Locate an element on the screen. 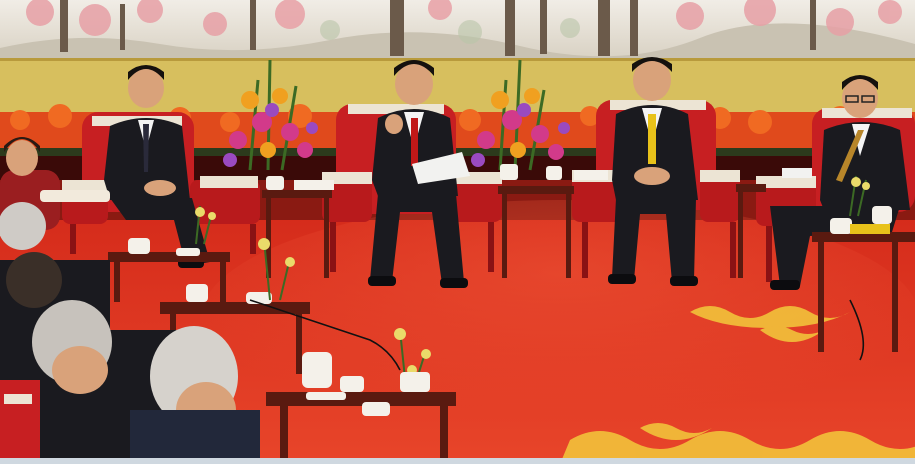 This screenshot has height=464, width=915. side-tables is located at coordinates (514, 231).